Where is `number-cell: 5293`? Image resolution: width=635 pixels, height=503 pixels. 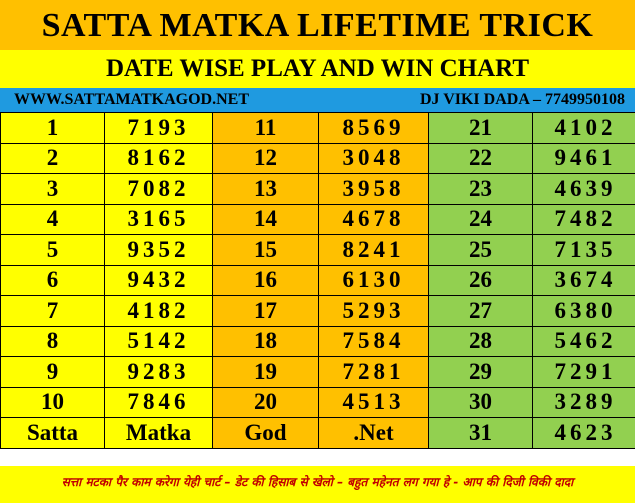 number-cell: 5293 is located at coordinates (373, 311).